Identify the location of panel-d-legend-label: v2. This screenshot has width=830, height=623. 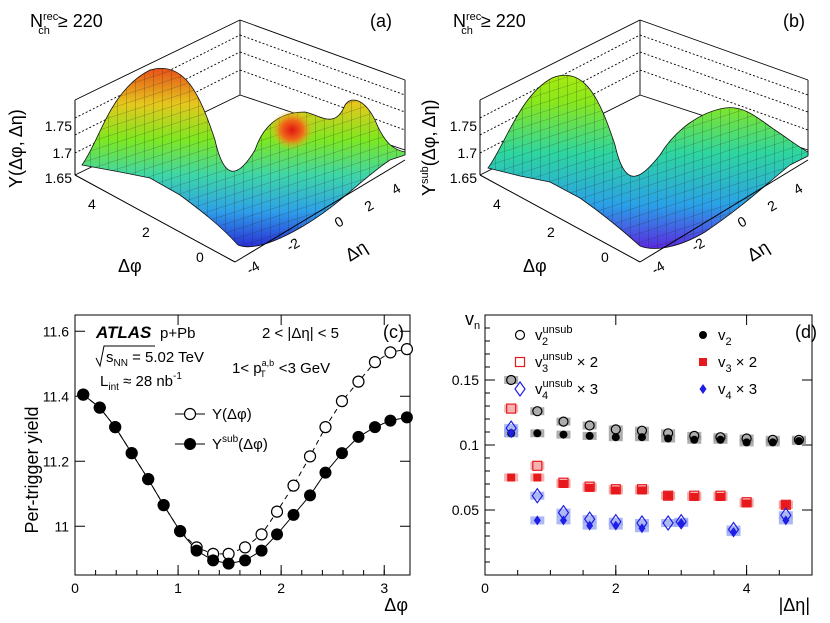
(725, 337).